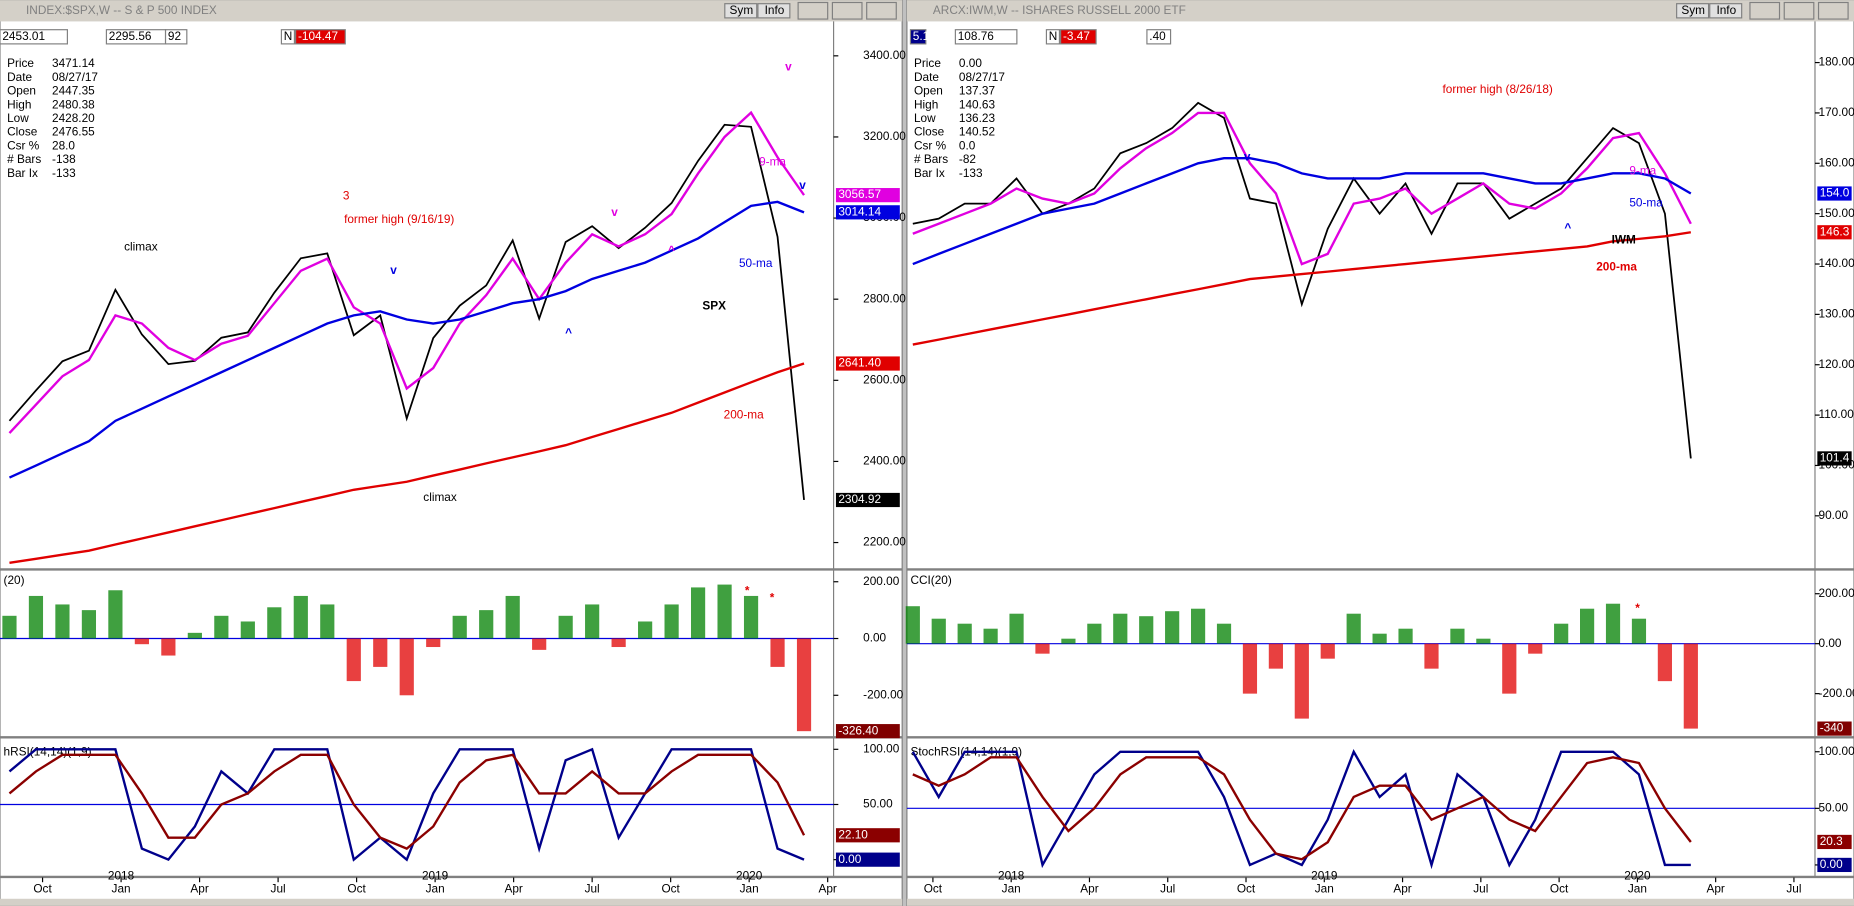 Image resolution: width=1854 pixels, height=906 pixels. Describe the element at coordinates (858, 730) in the screenshot. I see `value-tag-label: -326.40` at that location.